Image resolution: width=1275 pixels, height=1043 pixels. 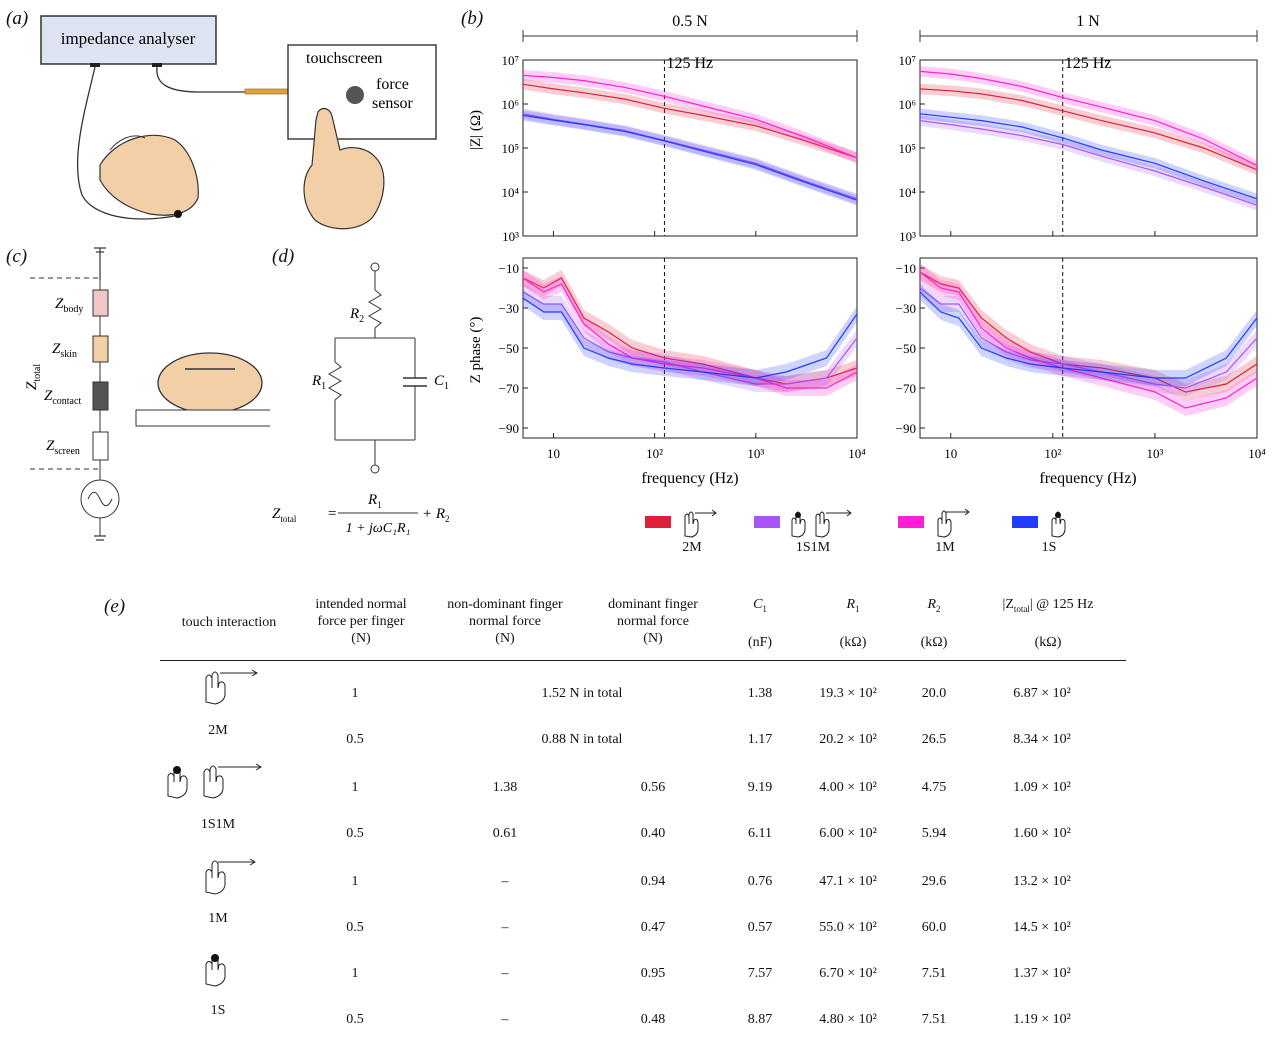 What do you see at coordinates (218, 824) in the screenshot?
I see `group-label-1S1M: 1S1M` at bounding box center [218, 824].